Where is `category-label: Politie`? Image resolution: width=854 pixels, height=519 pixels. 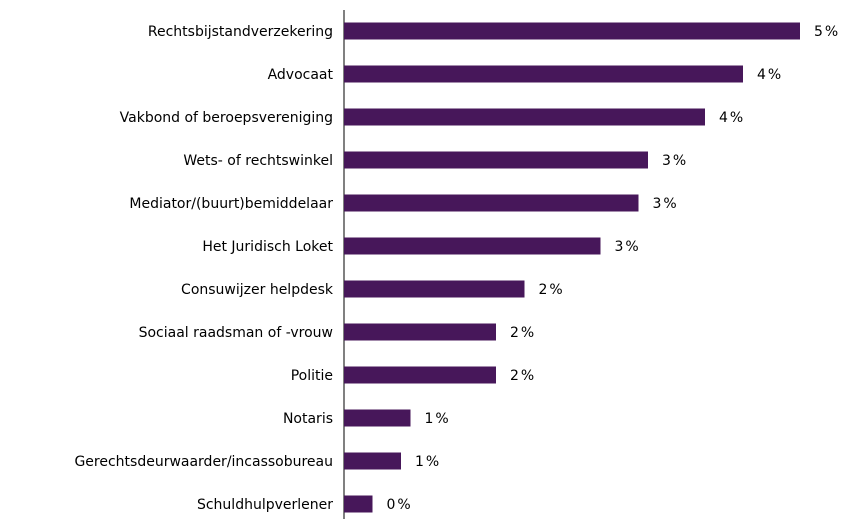
category-label: Politie is located at coordinates (312, 376).